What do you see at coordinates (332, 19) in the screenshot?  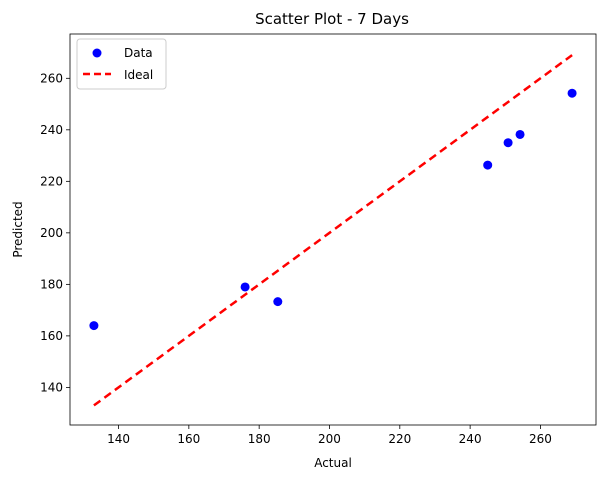 I see `chart-title: Scatter Plot - 7 Days` at bounding box center [332, 19].